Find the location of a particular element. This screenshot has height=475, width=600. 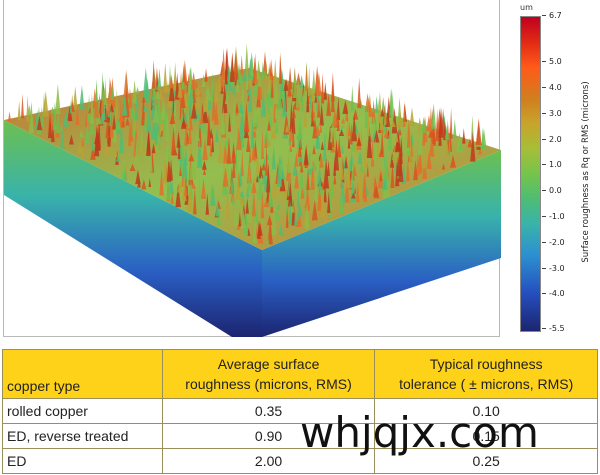

header-line: tolerance ( ± microns, RMS) is located at coordinates (486, 384).